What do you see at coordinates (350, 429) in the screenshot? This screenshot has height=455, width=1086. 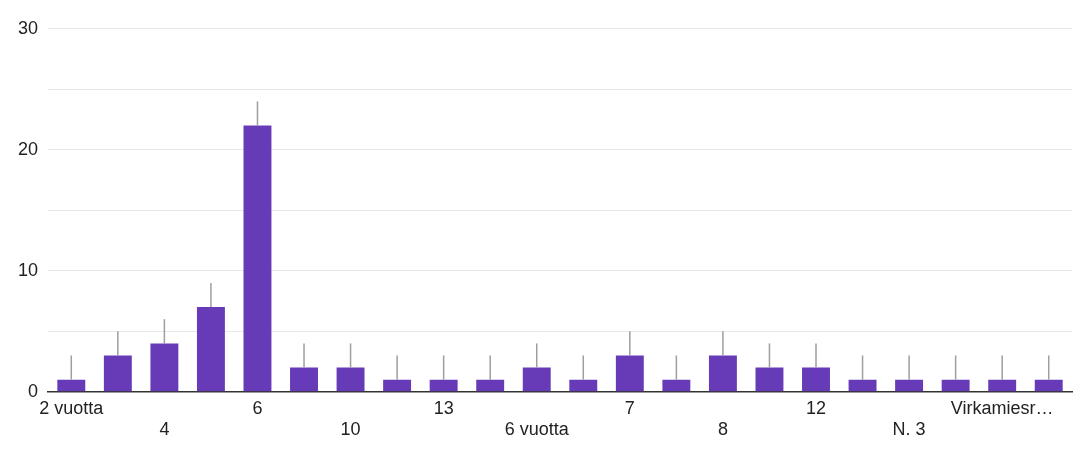 I see `x-tick-label: 10` at bounding box center [350, 429].